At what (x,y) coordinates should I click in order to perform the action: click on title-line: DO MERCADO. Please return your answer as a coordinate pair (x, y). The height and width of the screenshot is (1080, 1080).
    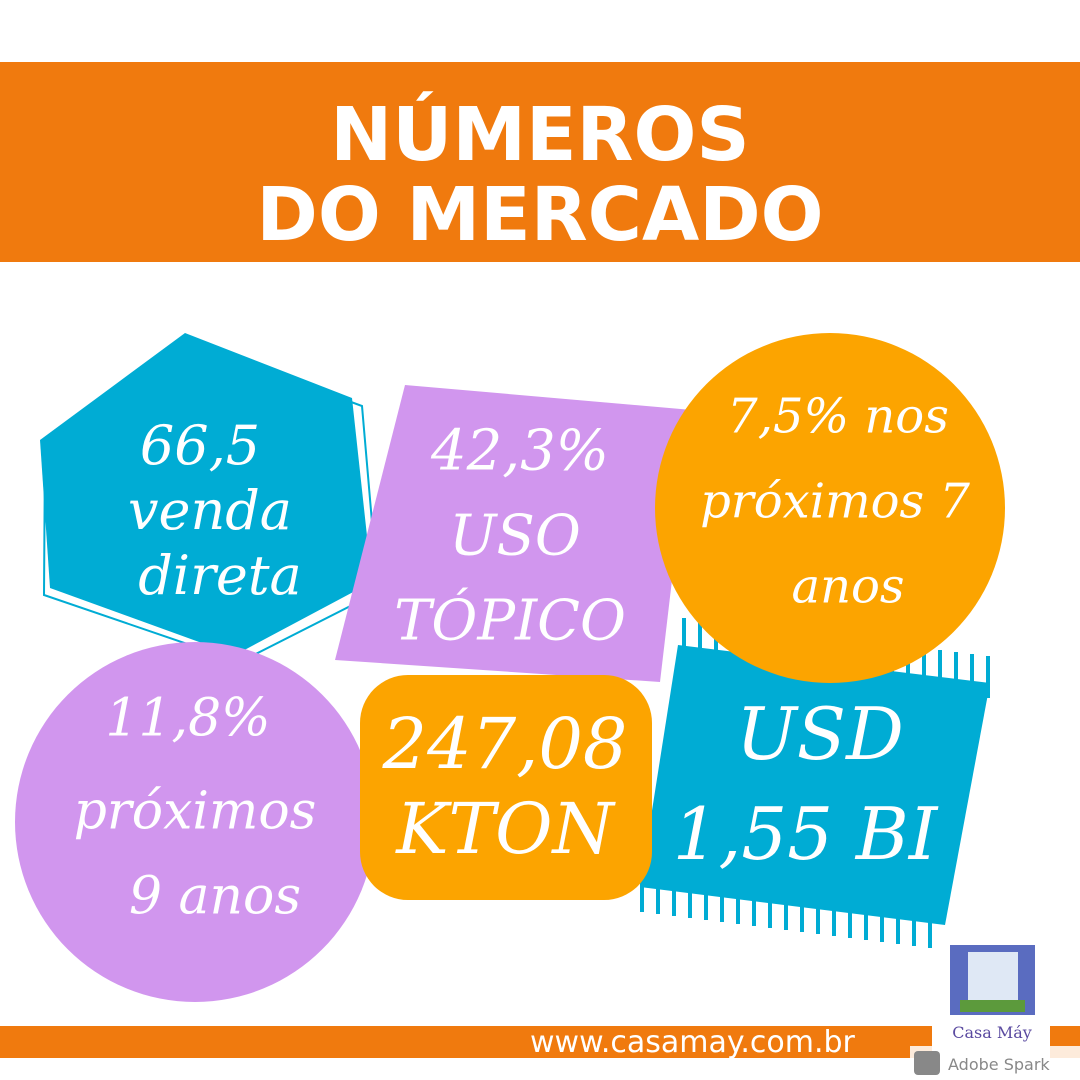
    Looking at the image, I should click on (539, 215).